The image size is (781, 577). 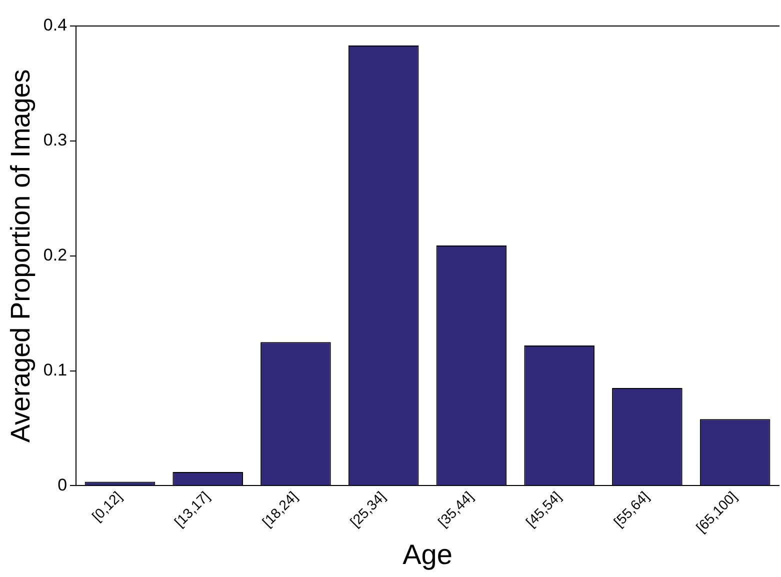 I want to click on x-axis-title: Age, so click(x=427, y=554).